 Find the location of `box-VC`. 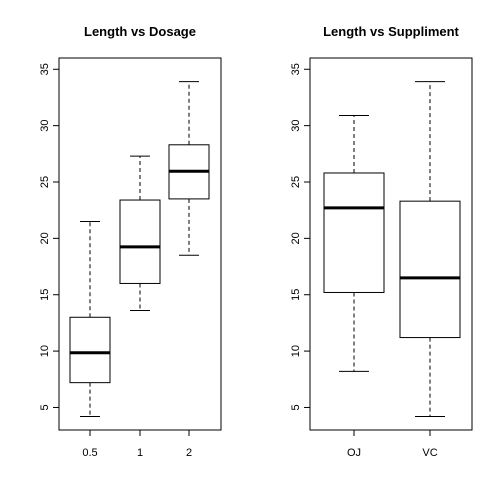

box-VC is located at coordinates (430, 249).